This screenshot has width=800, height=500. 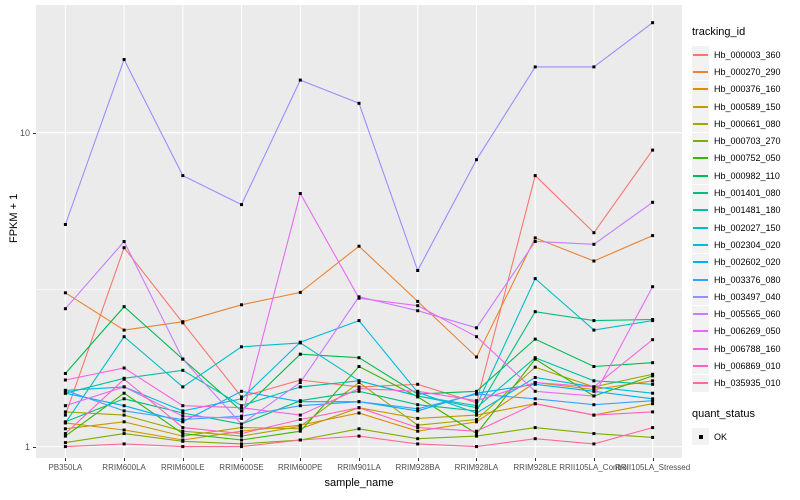 I want to click on legend-item-Hb_006788_160: Hb_006788_160, so click(x=745, y=349).